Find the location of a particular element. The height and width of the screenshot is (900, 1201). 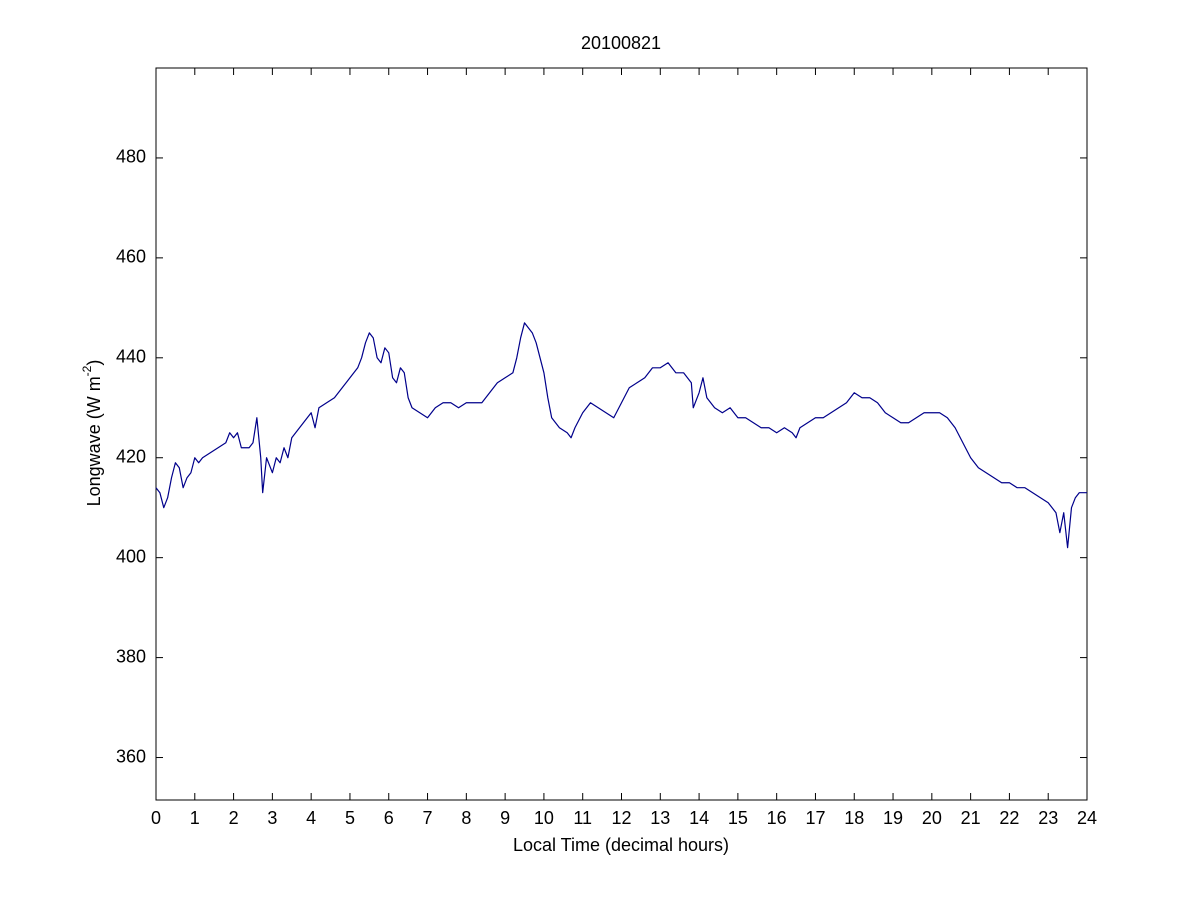

x-tick-label: 19 is located at coordinates (893, 818).